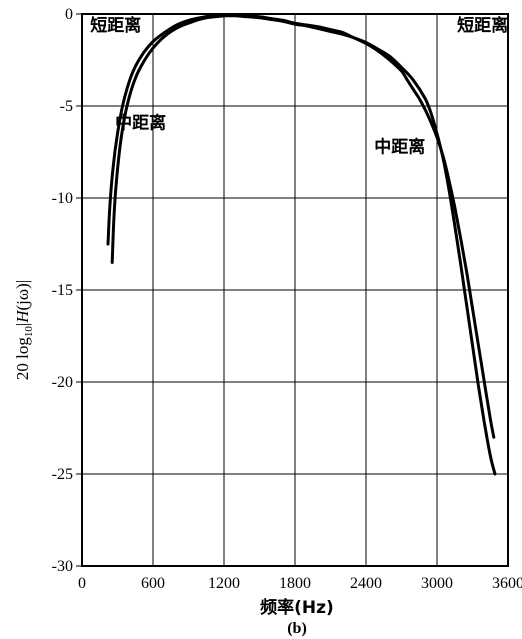  What do you see at coordinates (62, 290) in the screenshot?
I see `y-tick-label: -15` at bounding box center [62, 290].